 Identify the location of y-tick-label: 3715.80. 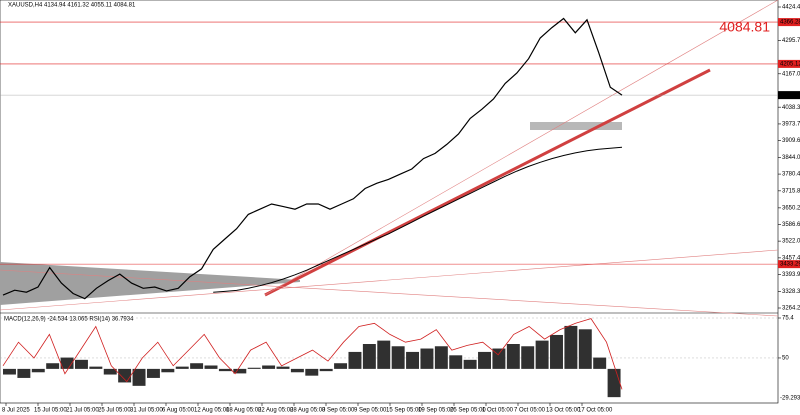
(791, 191).